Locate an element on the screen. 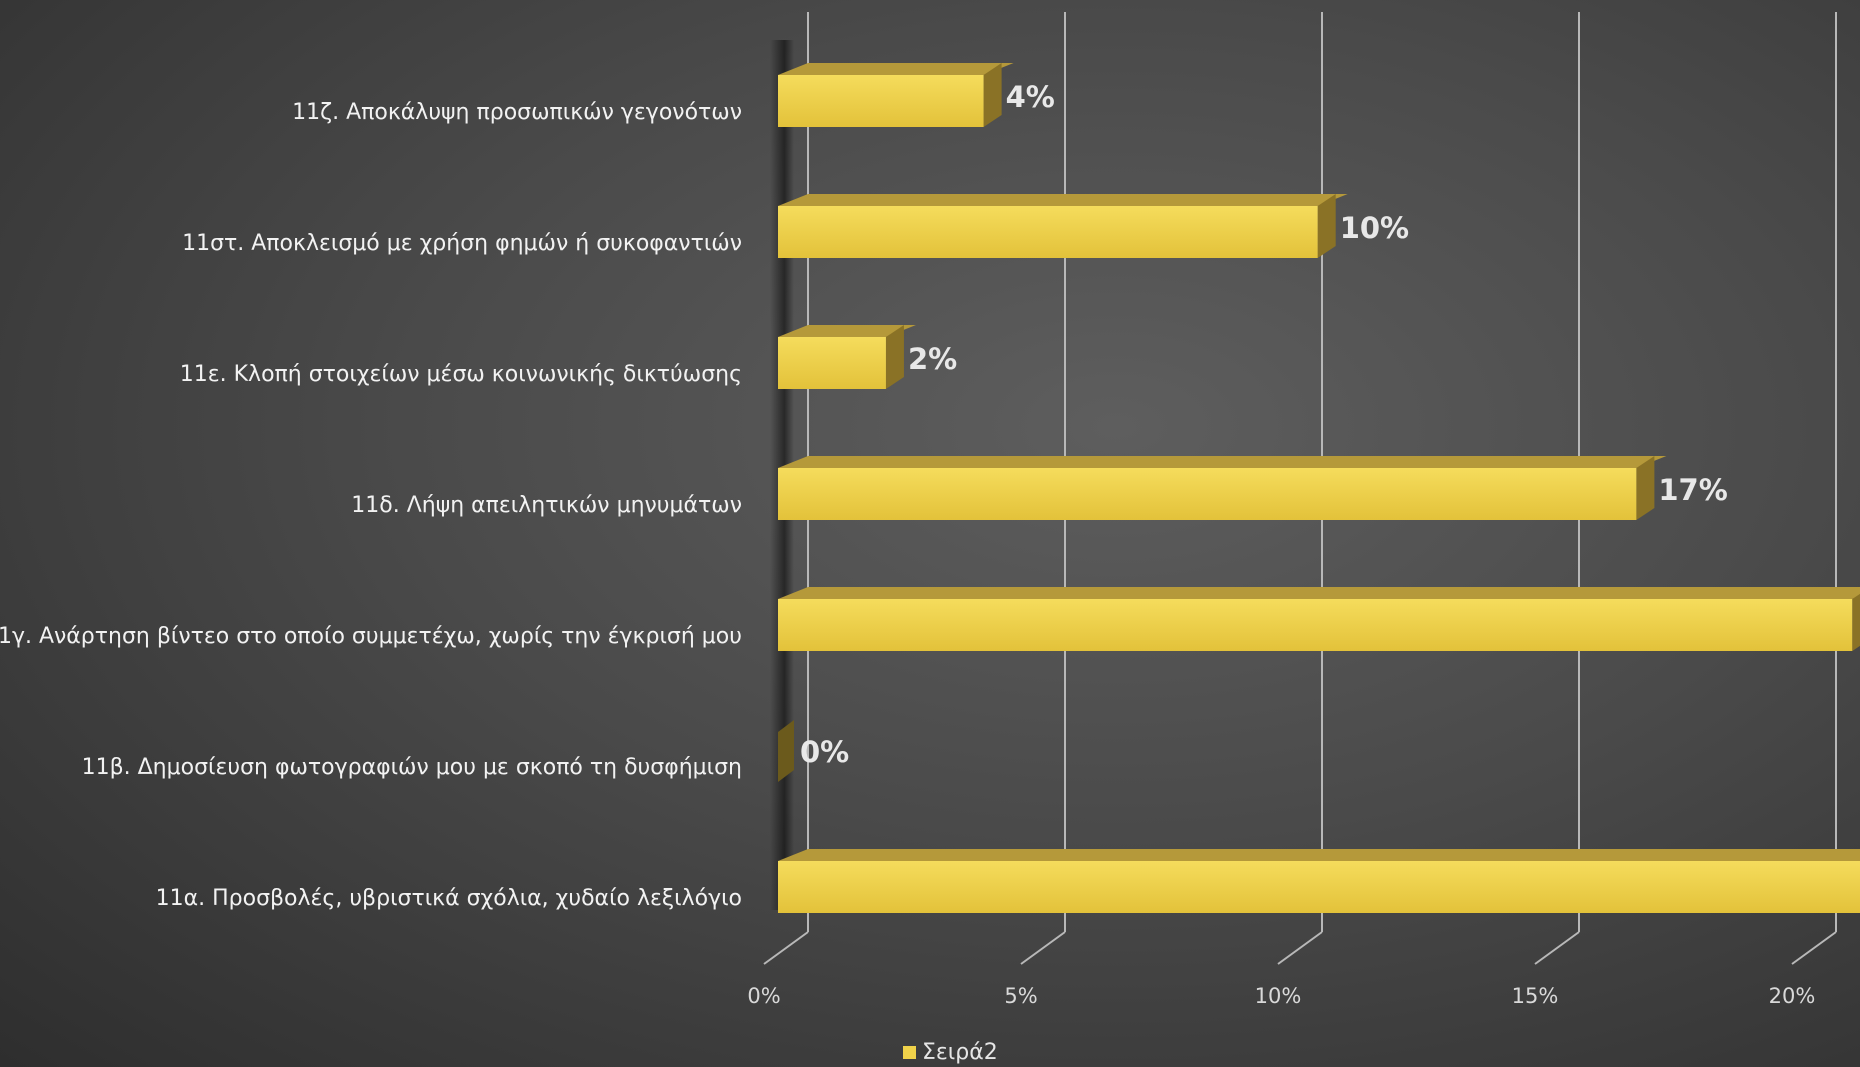 This screenshot has height=1067, width=1860. x-tick-label: 20% is located at coordinates (1792, 996).